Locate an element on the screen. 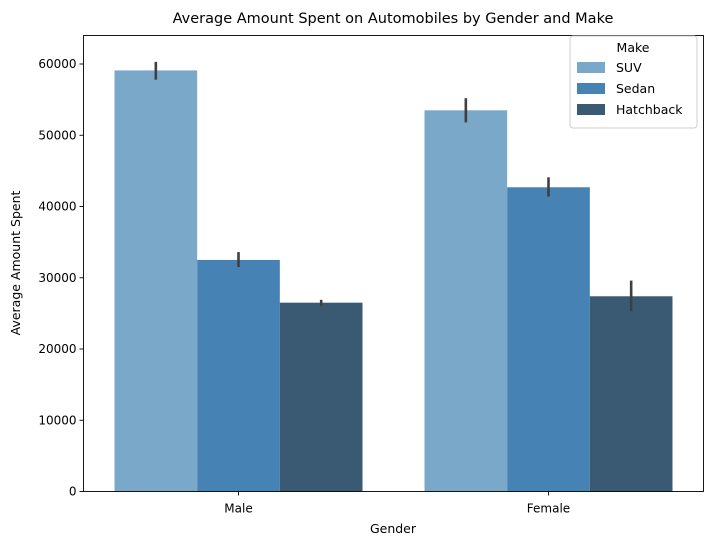  bar-hatchback-male is located at coordinates (321, 397).